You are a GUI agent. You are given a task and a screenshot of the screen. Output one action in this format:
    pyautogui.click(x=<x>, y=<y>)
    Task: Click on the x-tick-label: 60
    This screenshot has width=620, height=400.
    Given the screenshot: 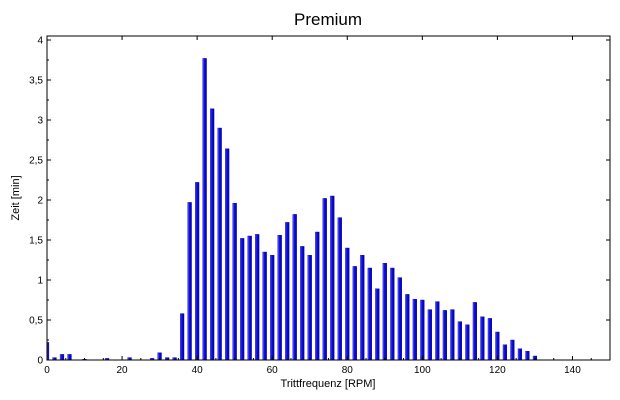 What is the action you would take?
    pyautogui.click(x=273, y=370)
    